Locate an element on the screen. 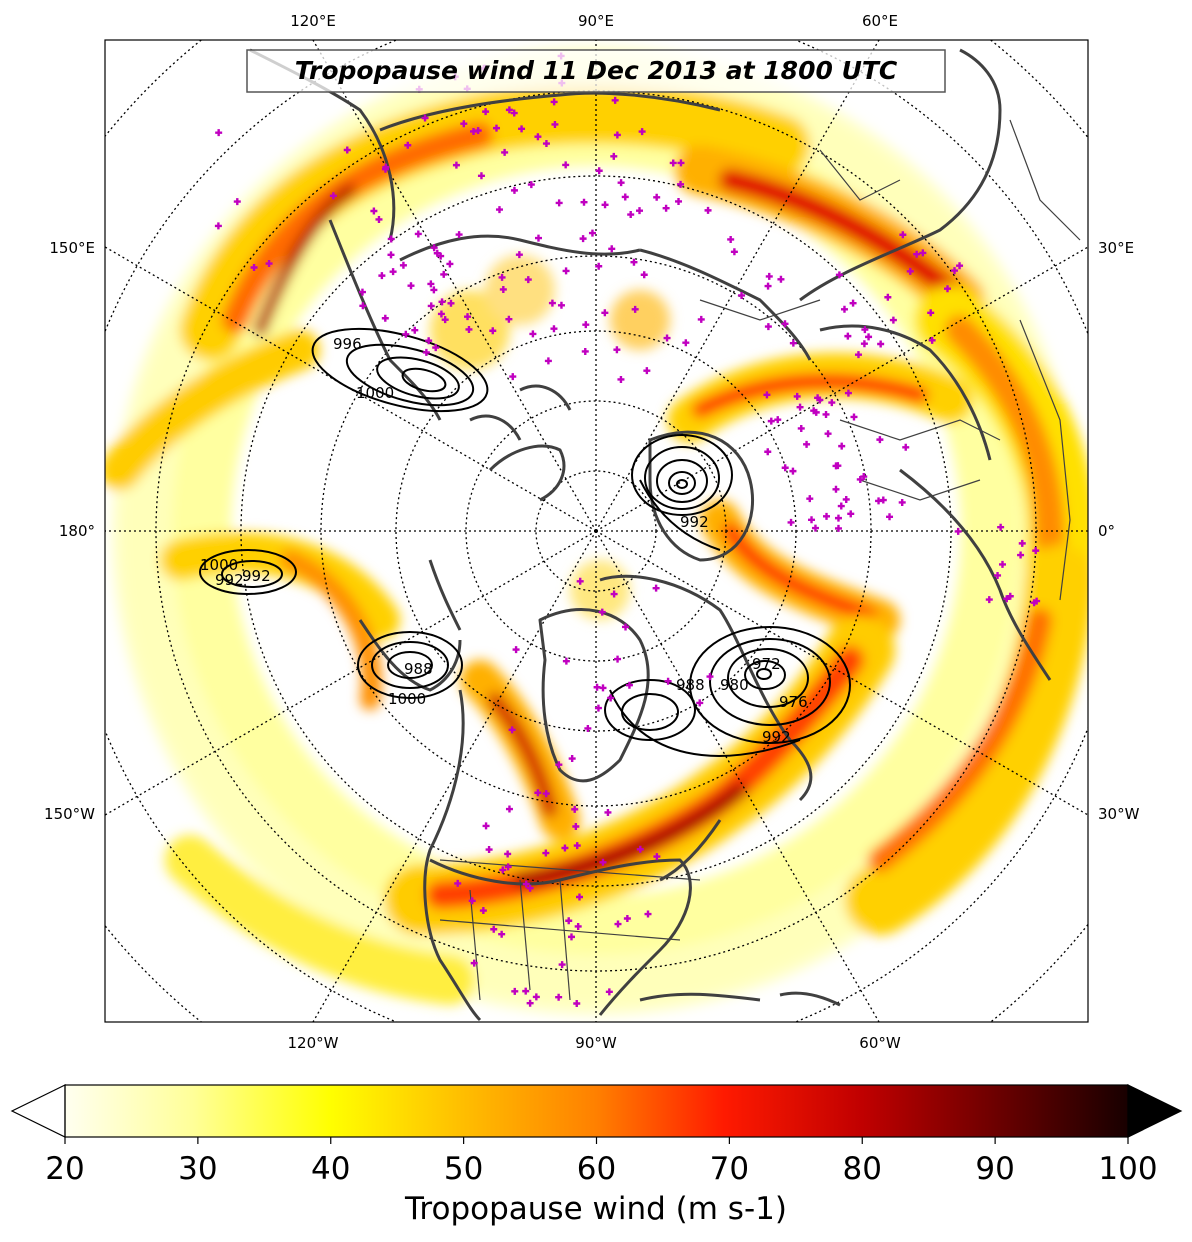 Image resolution: width=1192 pixels, height=1242 pixels. lon-label-top: 120°E is located at coordinates (313, 21).